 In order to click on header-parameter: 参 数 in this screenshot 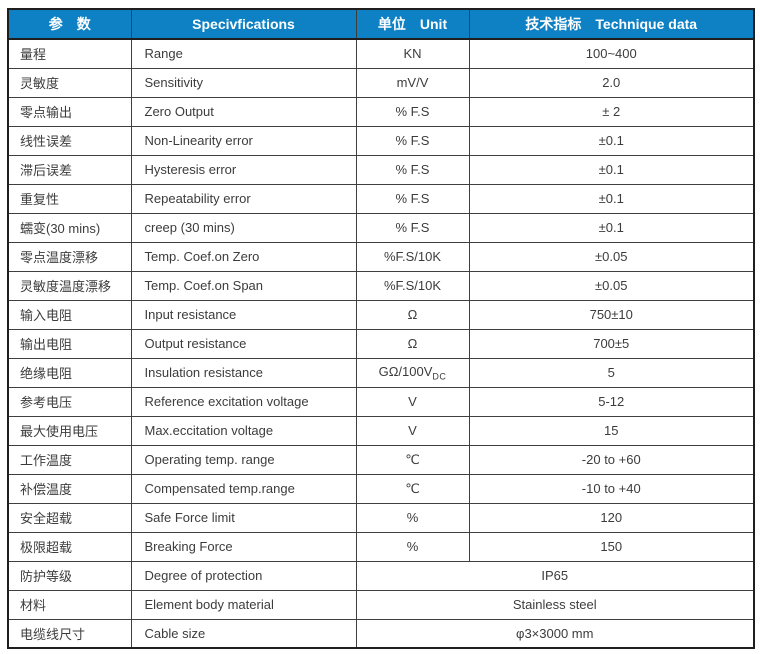, I will do `click(69, 24)`.